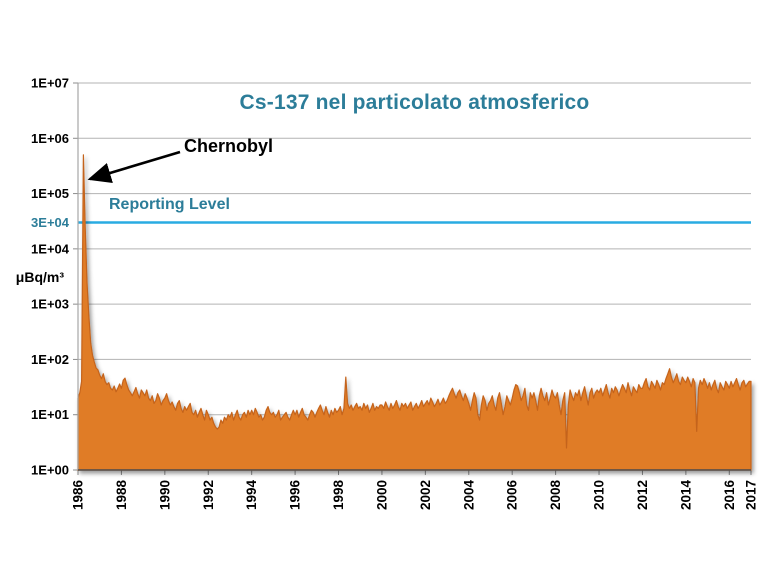  Describe the element at coordinates (50, 222) in the screenshot. I see `y-special-tick-label: 3E+04` at that location.